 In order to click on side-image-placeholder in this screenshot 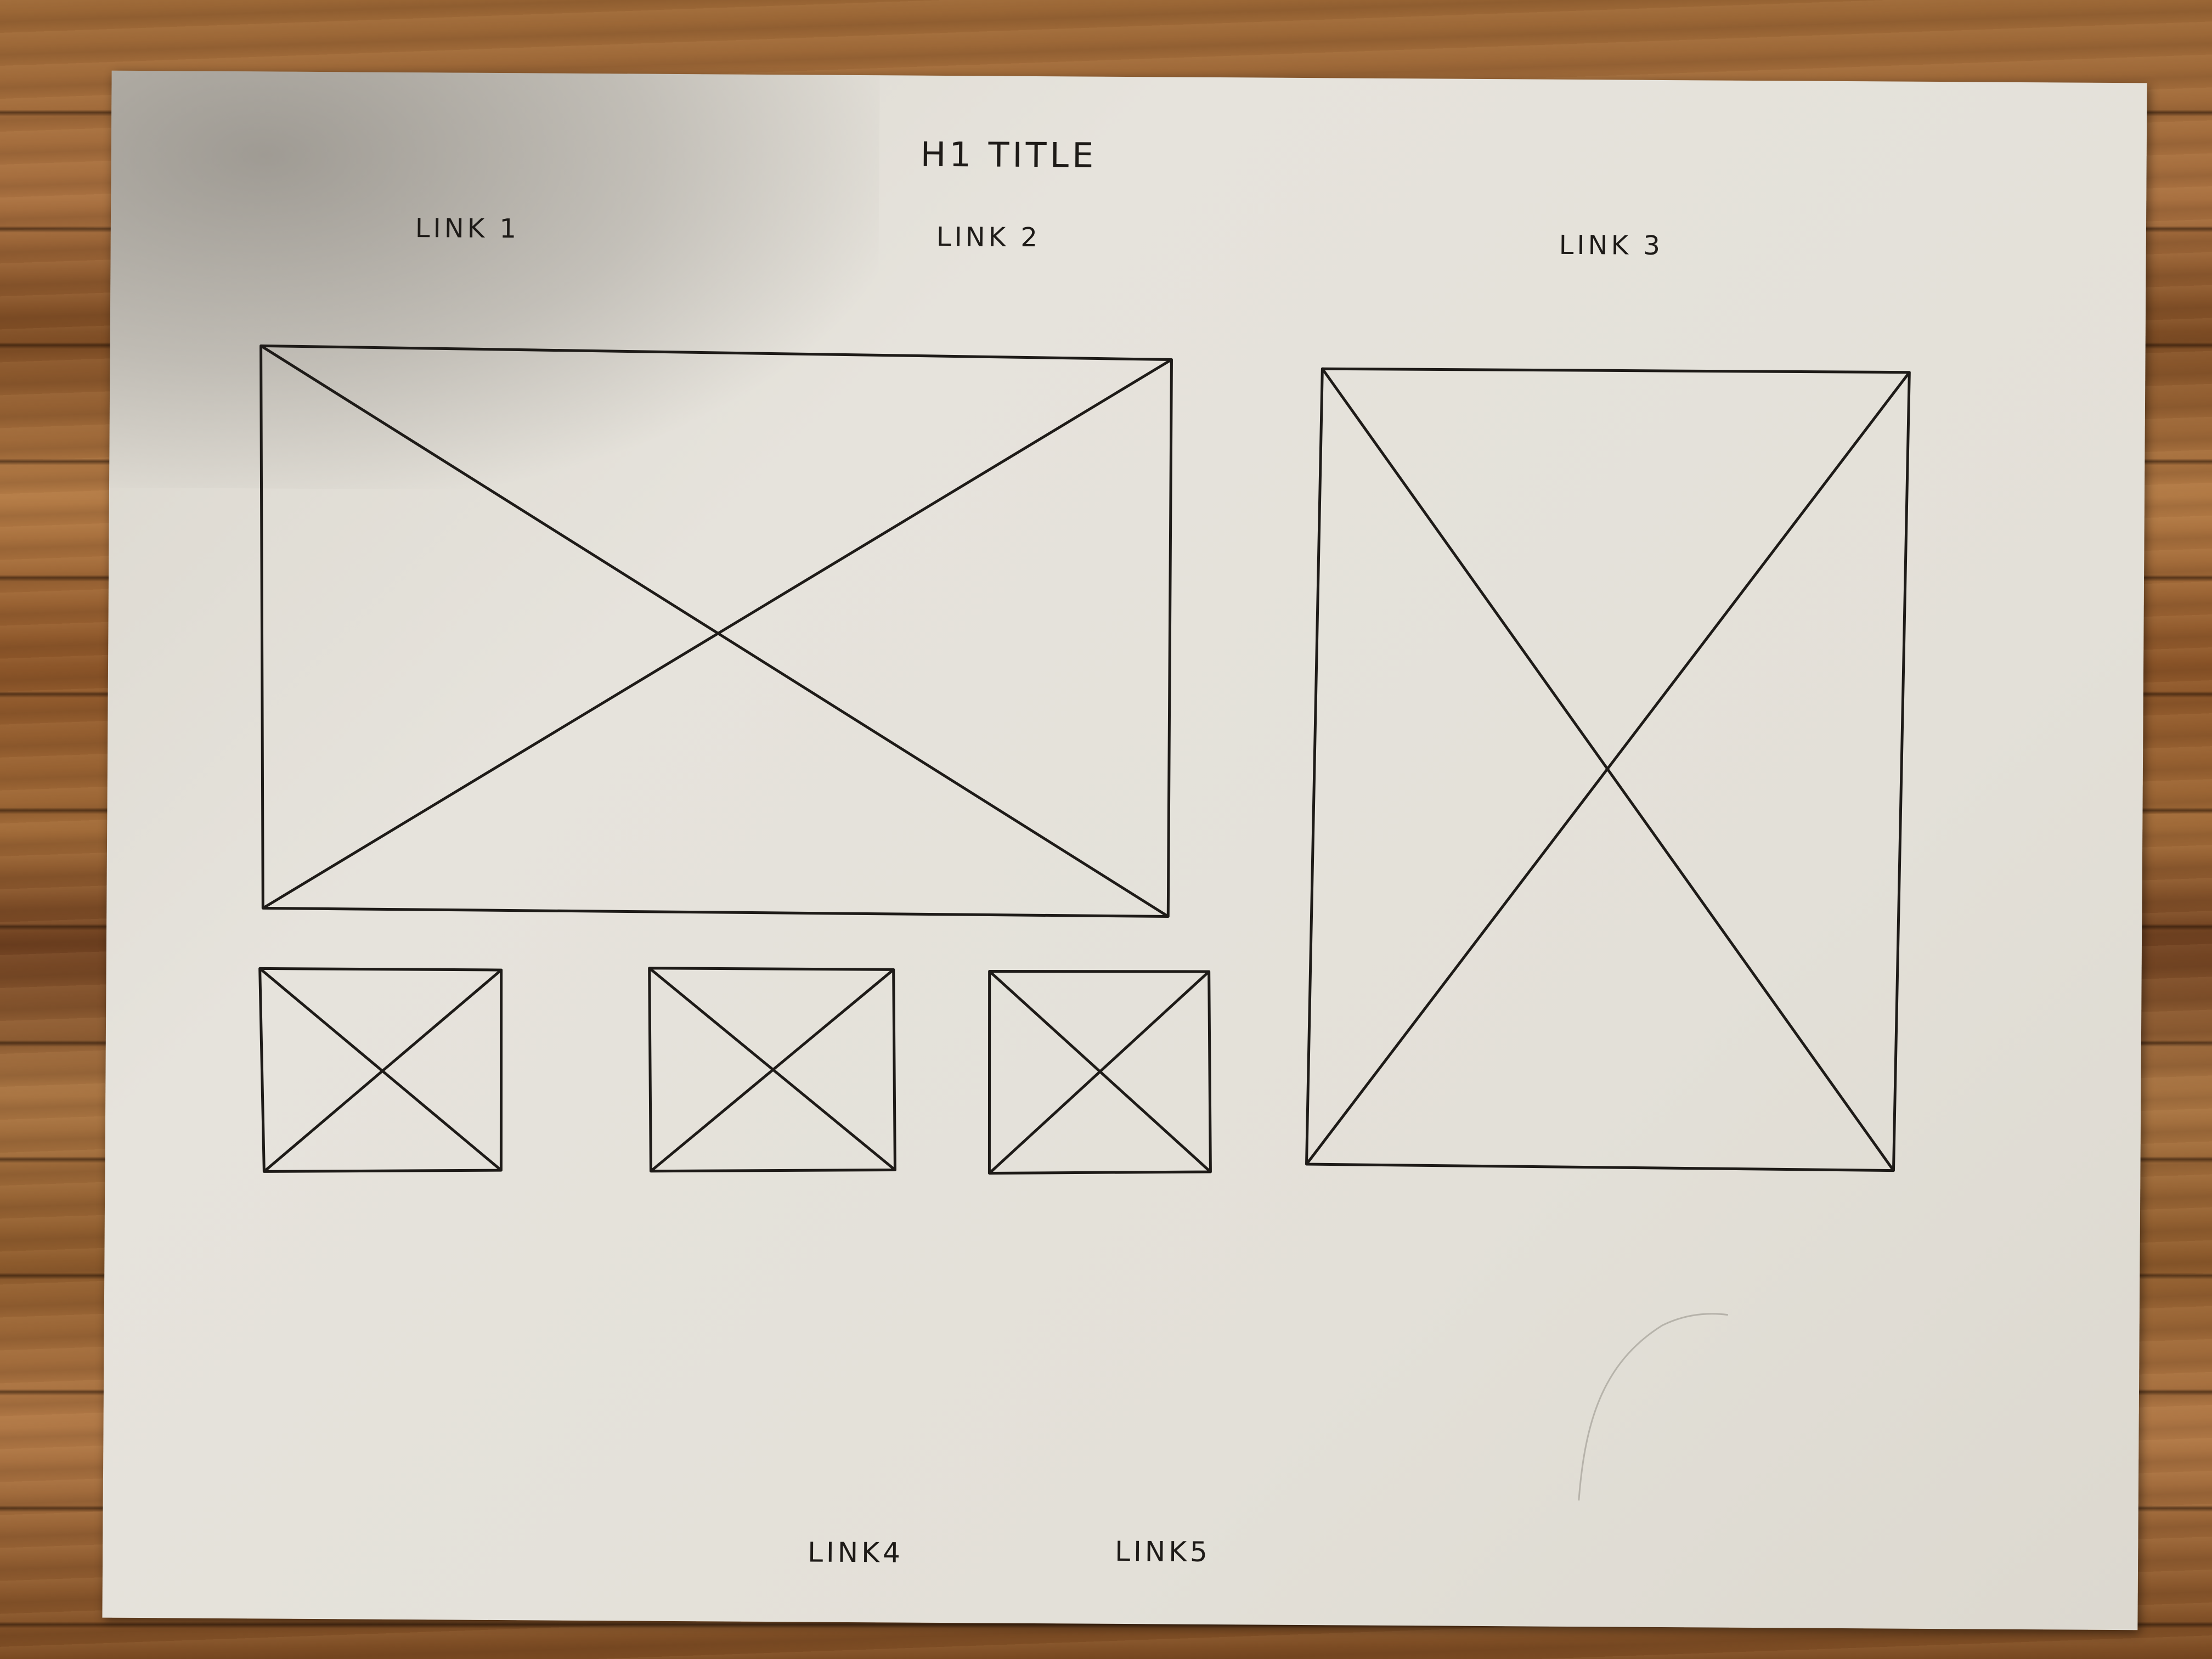, I will do `click(1608, 770)`.